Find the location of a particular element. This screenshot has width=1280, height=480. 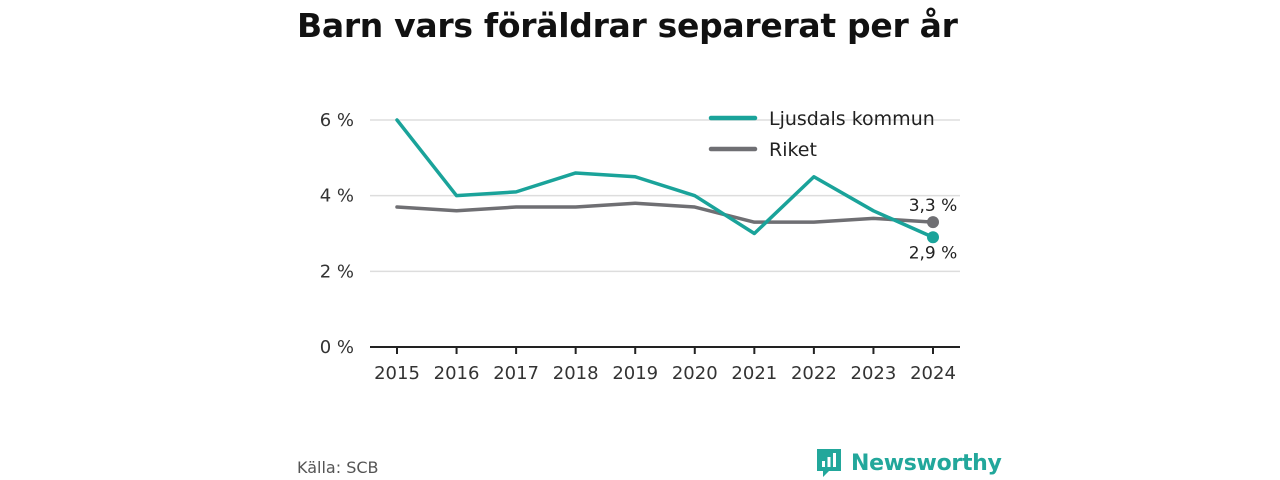

x-tick-label: 2021 is located at coordinates (754, 373).